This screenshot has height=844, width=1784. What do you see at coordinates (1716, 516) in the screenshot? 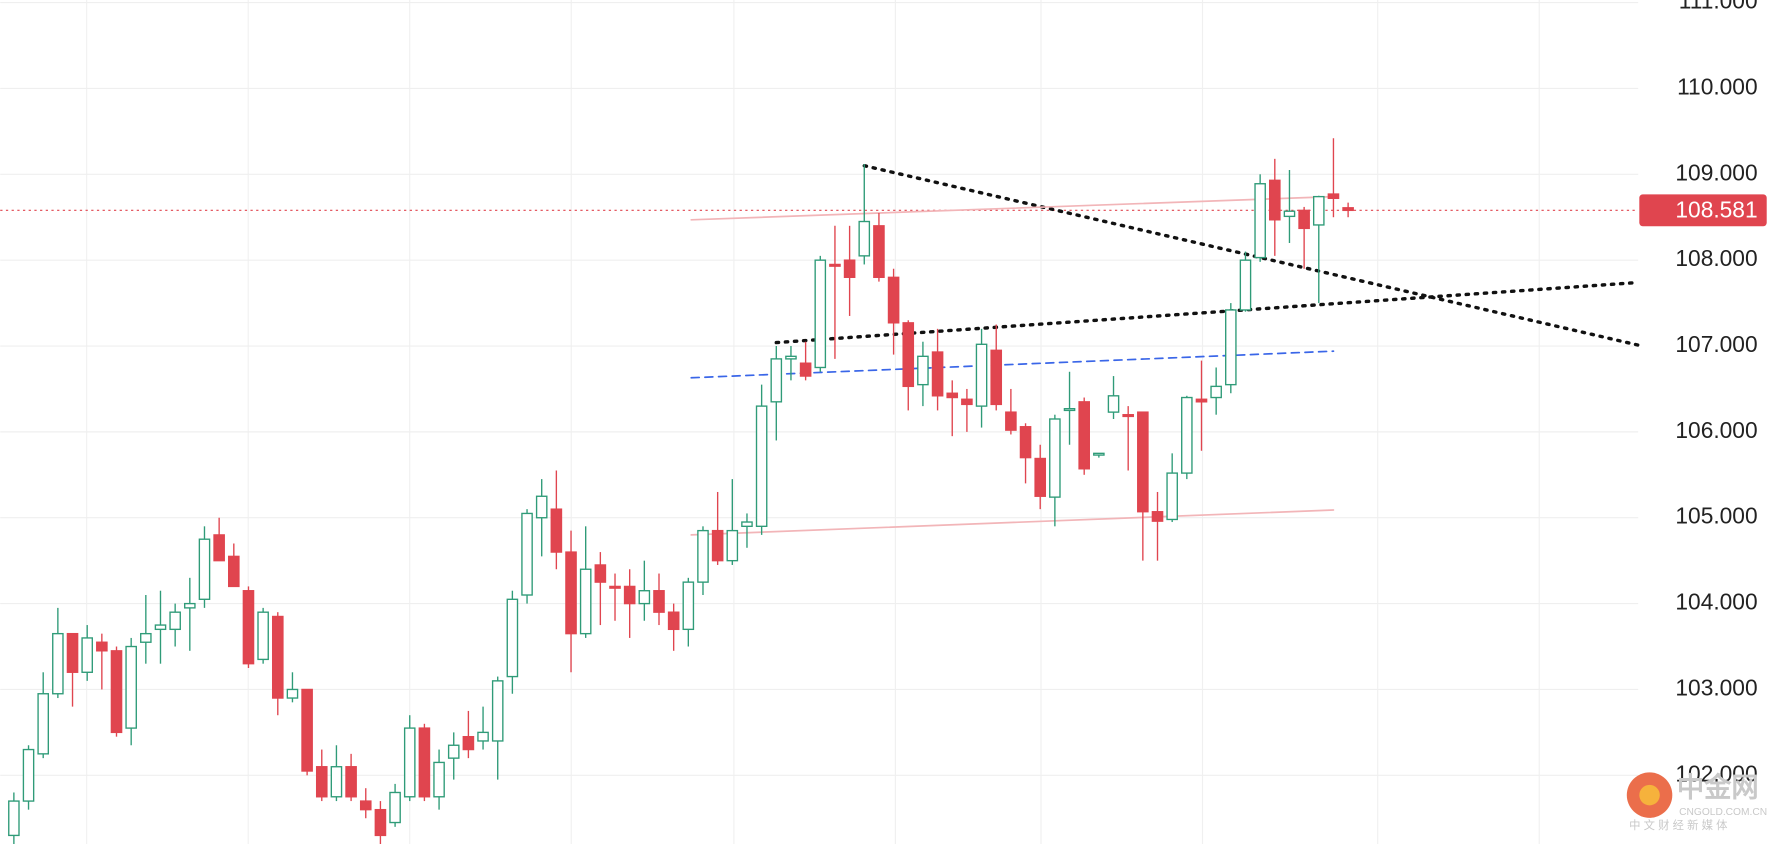
I see `y-tick-label: 105.000` at bounding box center [1716, 516].